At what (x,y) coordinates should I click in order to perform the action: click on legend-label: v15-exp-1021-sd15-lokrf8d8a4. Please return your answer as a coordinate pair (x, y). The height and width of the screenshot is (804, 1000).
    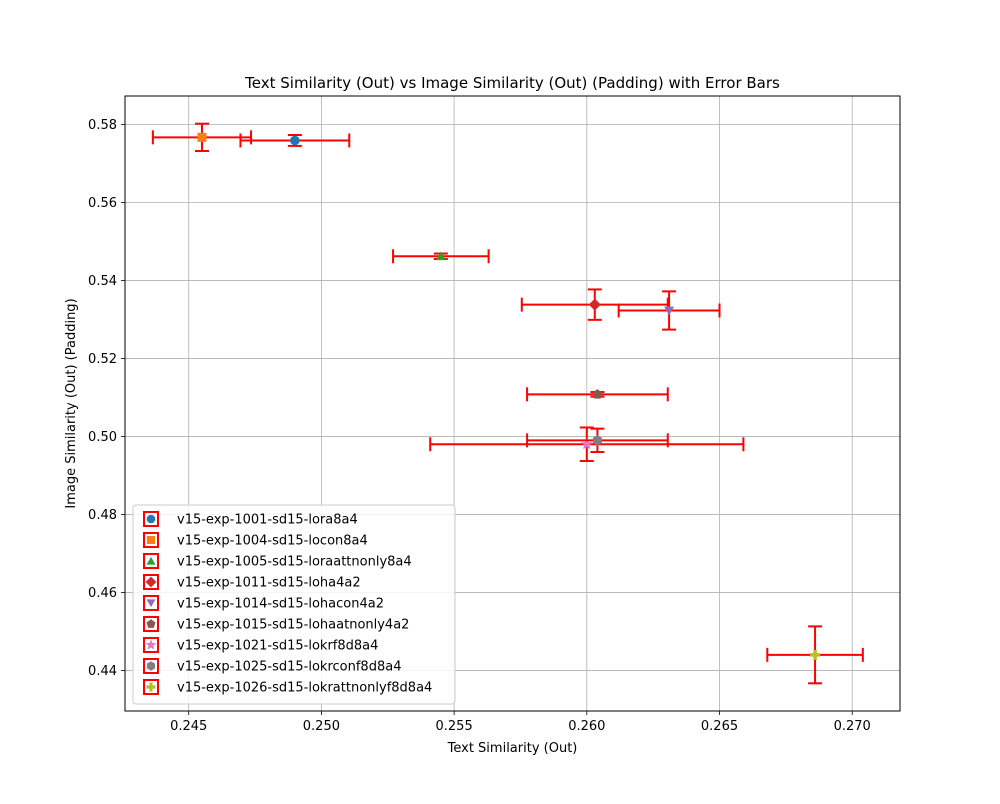
    Looking at the image, I should click on (277, 646).